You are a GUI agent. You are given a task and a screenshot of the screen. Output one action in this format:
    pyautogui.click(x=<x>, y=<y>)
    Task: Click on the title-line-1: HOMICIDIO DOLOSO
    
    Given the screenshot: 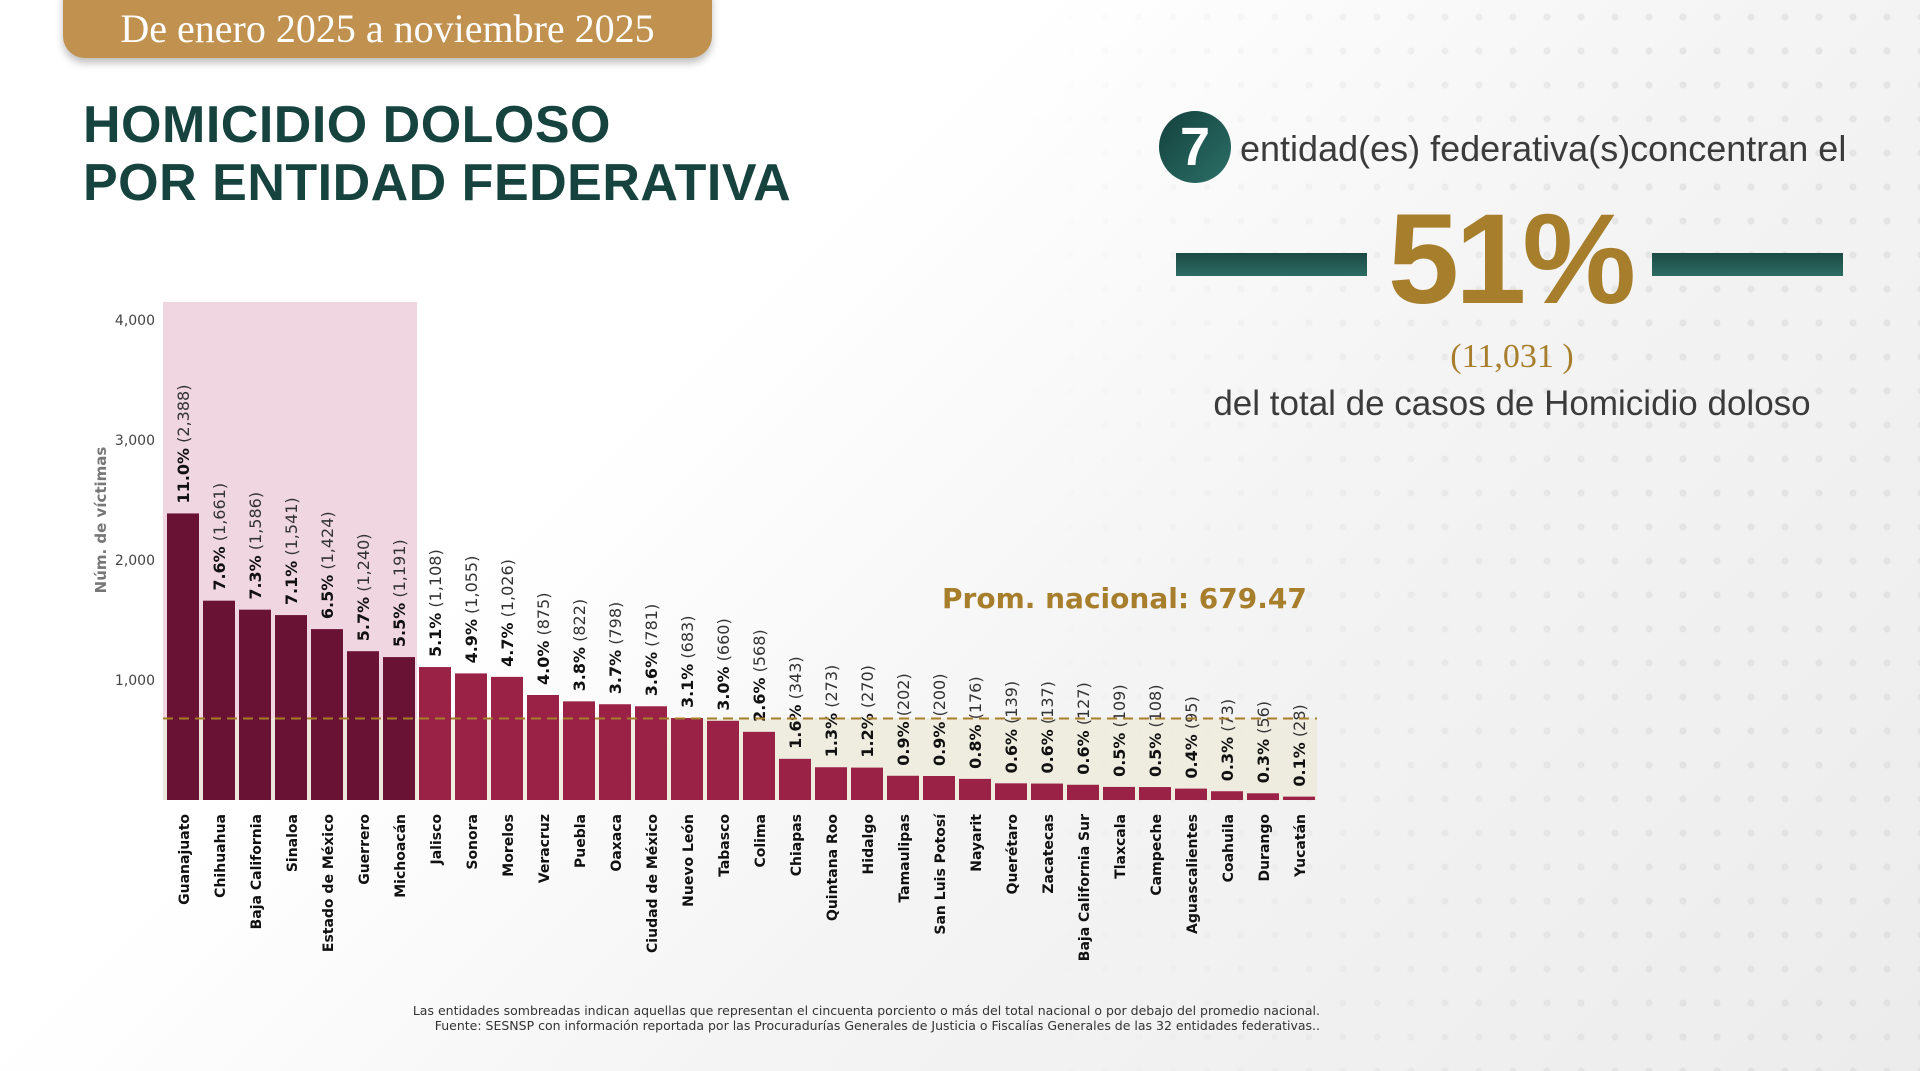 What is the action you would take?
    pyautogui.click(x=347, y=125)
    